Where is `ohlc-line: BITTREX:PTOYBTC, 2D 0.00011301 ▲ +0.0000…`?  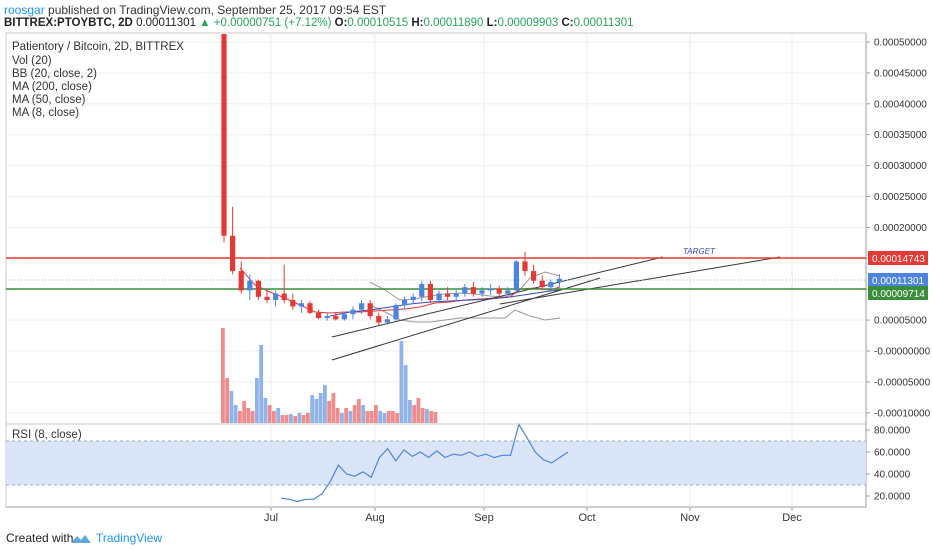
ohlc-line: BITTREX:PTOYBTC, 2D 0.00011301 ▲ +0.0000… is located at coordinates (319, 23).